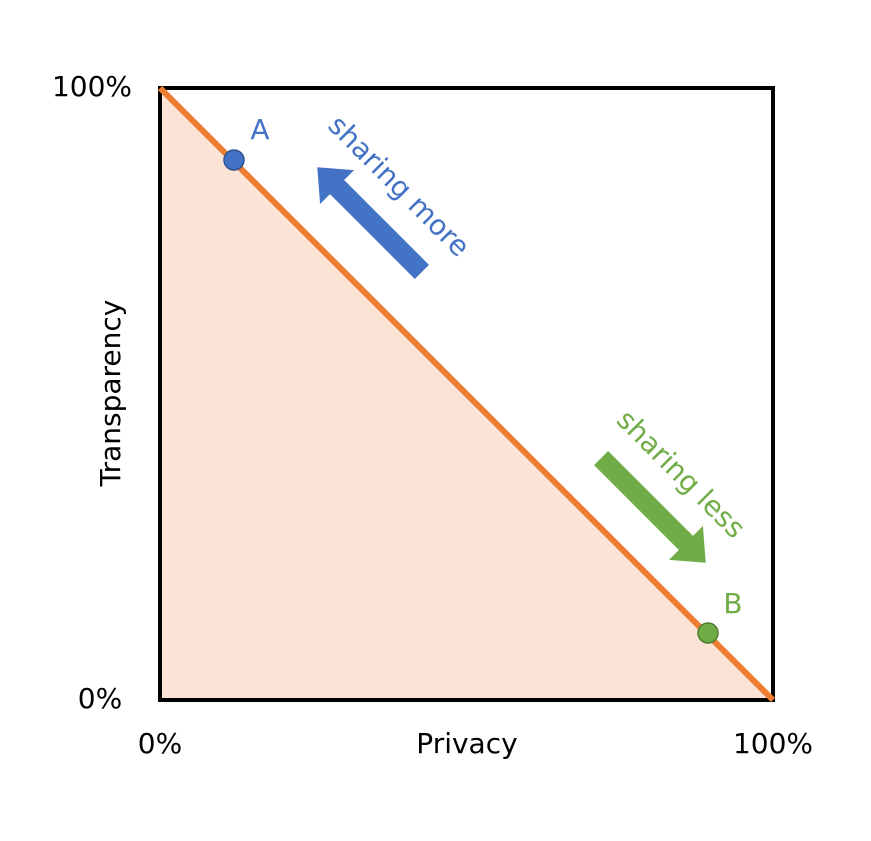  Describe the element at coordinates (92, 86) in the screenshot. I see `y-tick-label: 100%` at that location.